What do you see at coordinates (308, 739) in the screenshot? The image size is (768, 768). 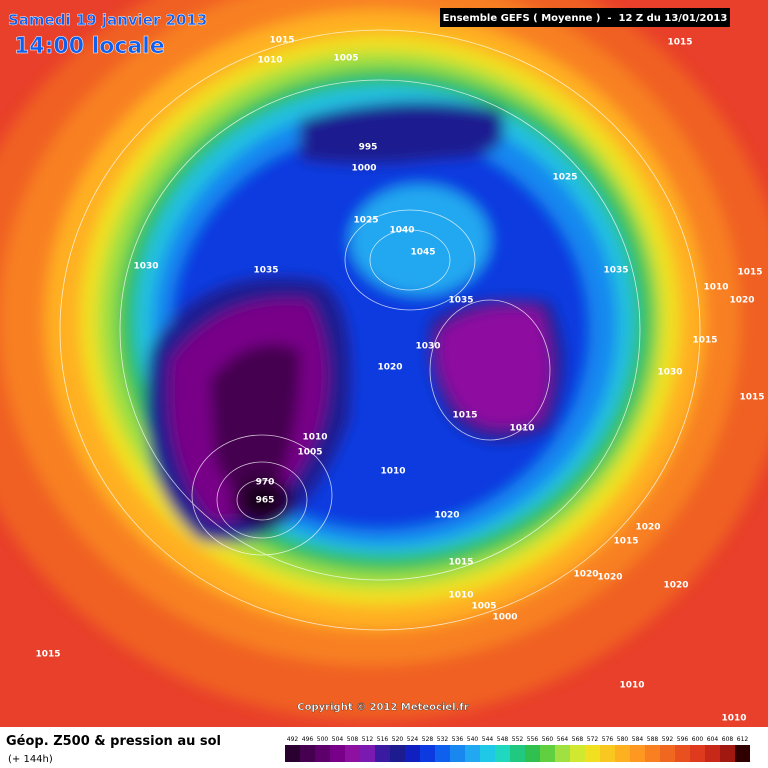 I see `colorbar-tick: 496` at bounding box center [308, 739].